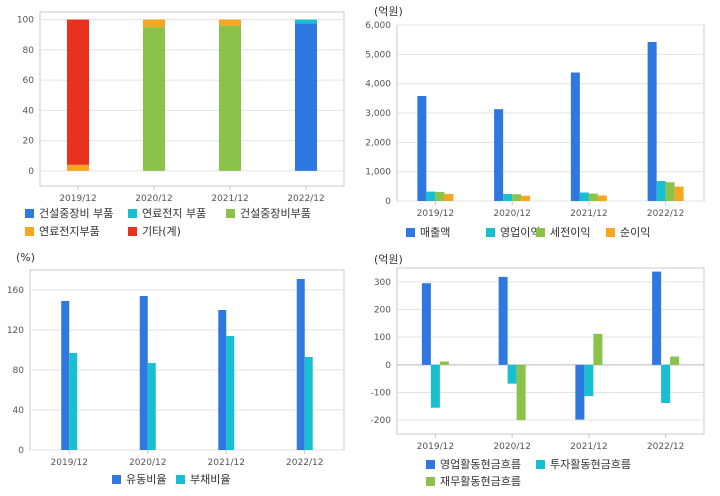  I want to click on y-tick-label: 1,000, so click(378, 173).